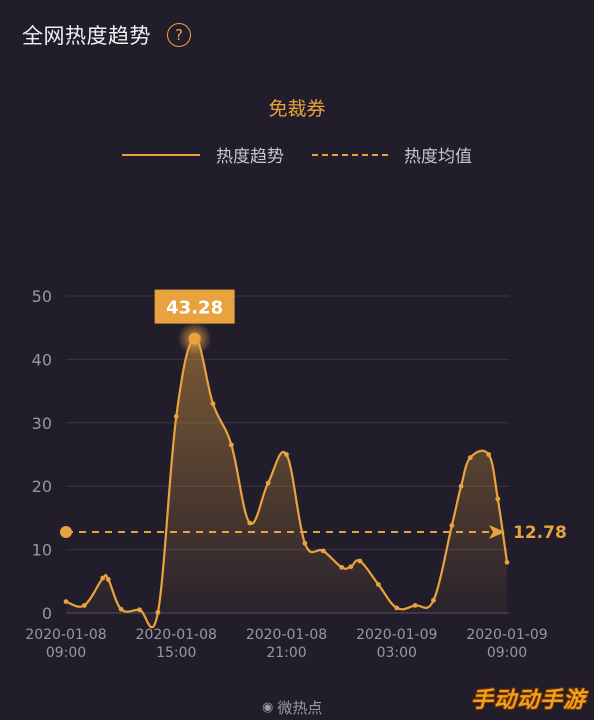 Image resolution: width=594 pixels, height=720 pixels. What do you see at coordinates (203, 154) in the screenshot?
I see `legend-item-trend: 热度趋势` at bounding box center [203, 154].